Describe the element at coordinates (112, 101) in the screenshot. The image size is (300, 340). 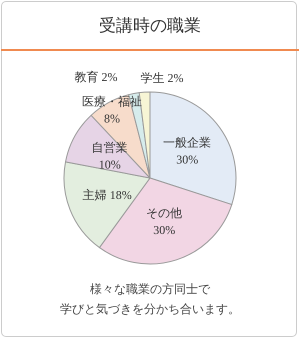
I see `slice-label: 医療・福祉` at that location.